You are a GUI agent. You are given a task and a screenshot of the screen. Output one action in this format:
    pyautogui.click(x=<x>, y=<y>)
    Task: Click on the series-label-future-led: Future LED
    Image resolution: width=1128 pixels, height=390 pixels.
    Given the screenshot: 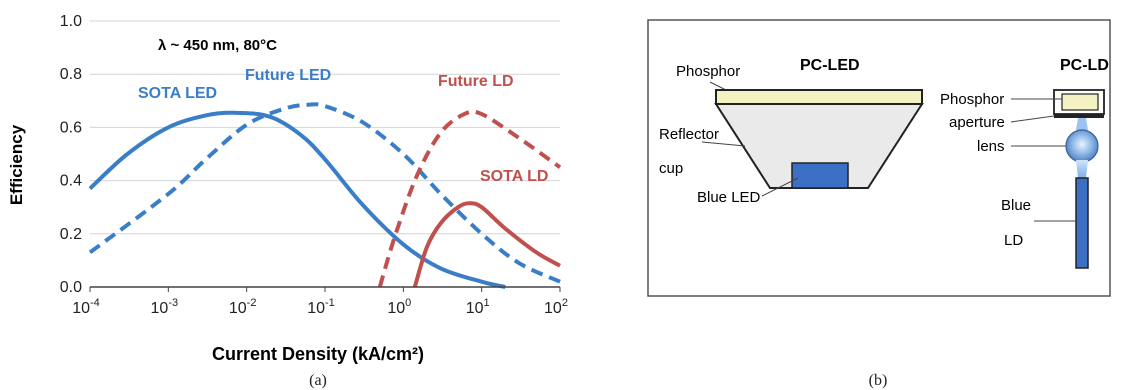 What is the action you would take?
    pyautogui.click(x=288, y=75)
    